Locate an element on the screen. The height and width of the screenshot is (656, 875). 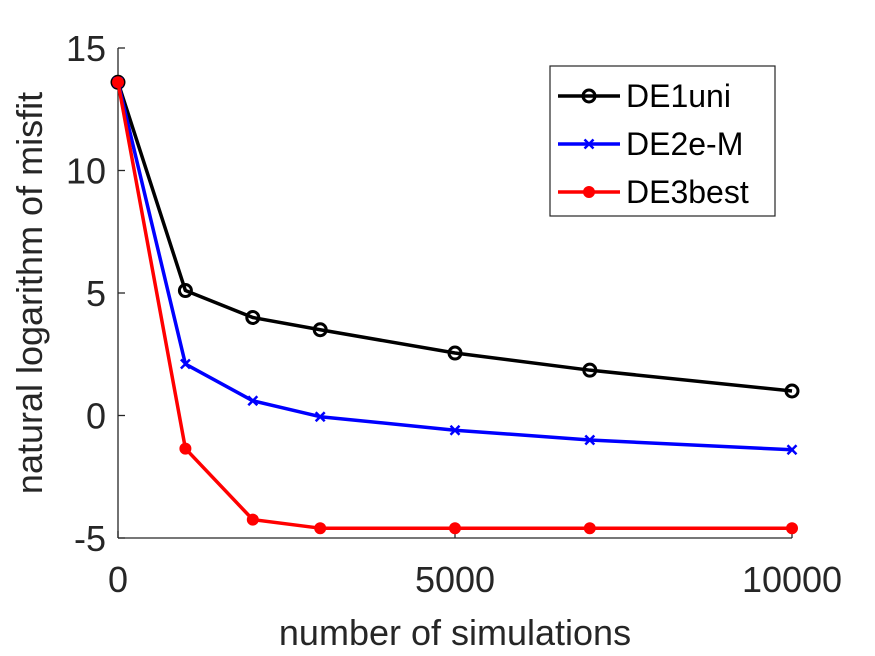
y-axis-label: natural logarithm of misfit is located at coordinates (29, 293).